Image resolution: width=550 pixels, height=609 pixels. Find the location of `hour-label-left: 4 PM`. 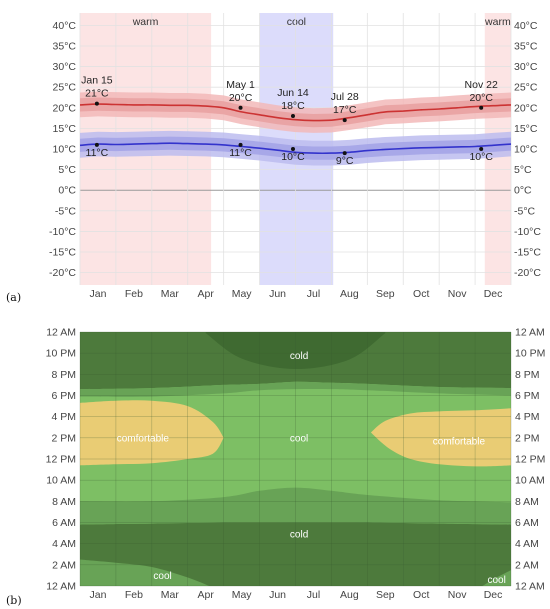

hour-label-left: 4 PM is located at coordinates (63, 417).